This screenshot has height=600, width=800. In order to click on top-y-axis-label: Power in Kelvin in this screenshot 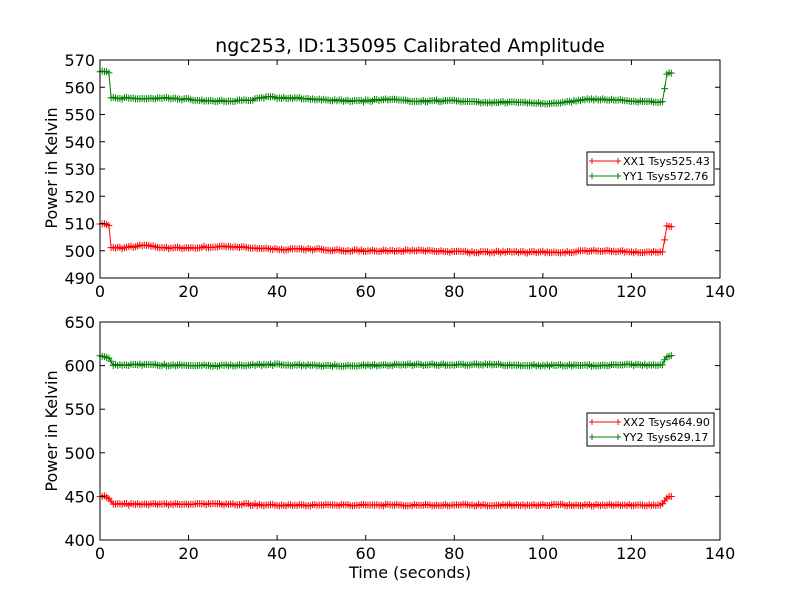, I will do `click(51, 167)`.